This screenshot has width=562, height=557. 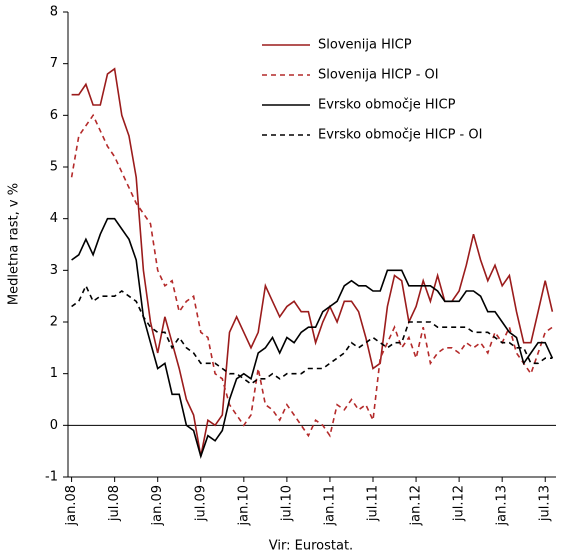 What do you see at coordinates (54, 322) in the screenshot?
I see `y-tick-label: 2` at bounding box center [54, 322].